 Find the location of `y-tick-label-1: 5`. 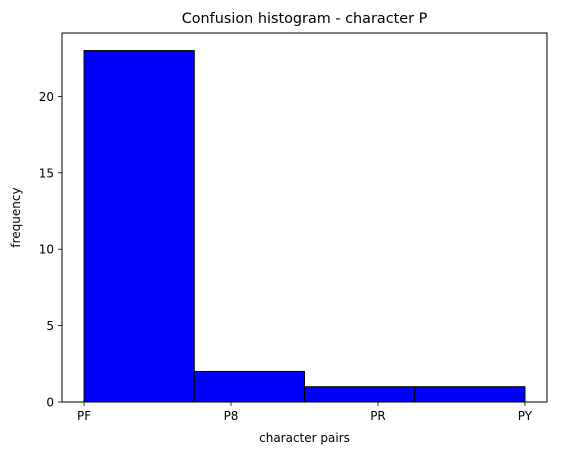

y-tick-label-1: 5 is located at coordinates (50, 326).